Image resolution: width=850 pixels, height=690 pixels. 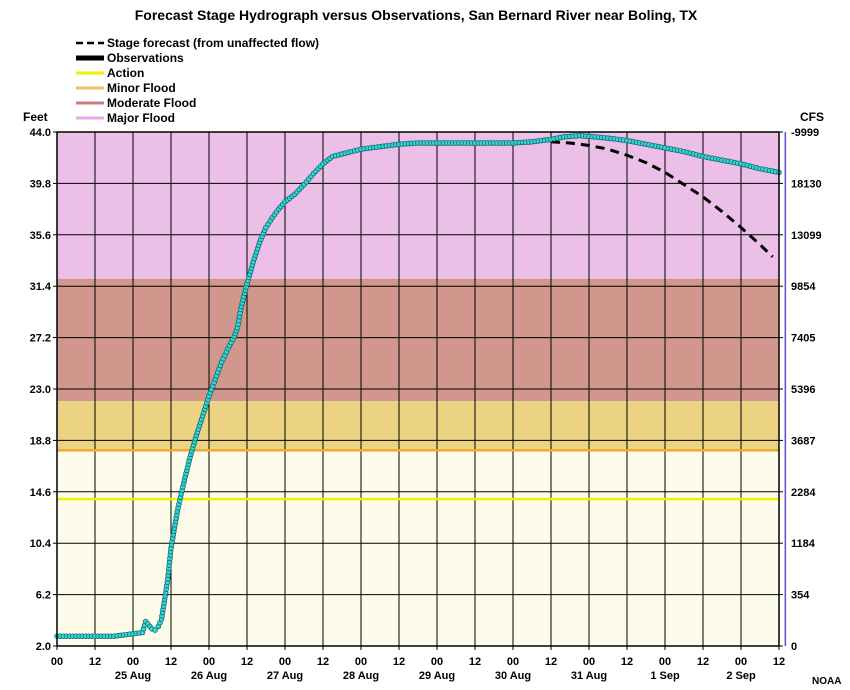 What do you see at coordinates (826, 681) in the screenshot?
I see `credit-label: NOAA` at bounding box center [826, 681].